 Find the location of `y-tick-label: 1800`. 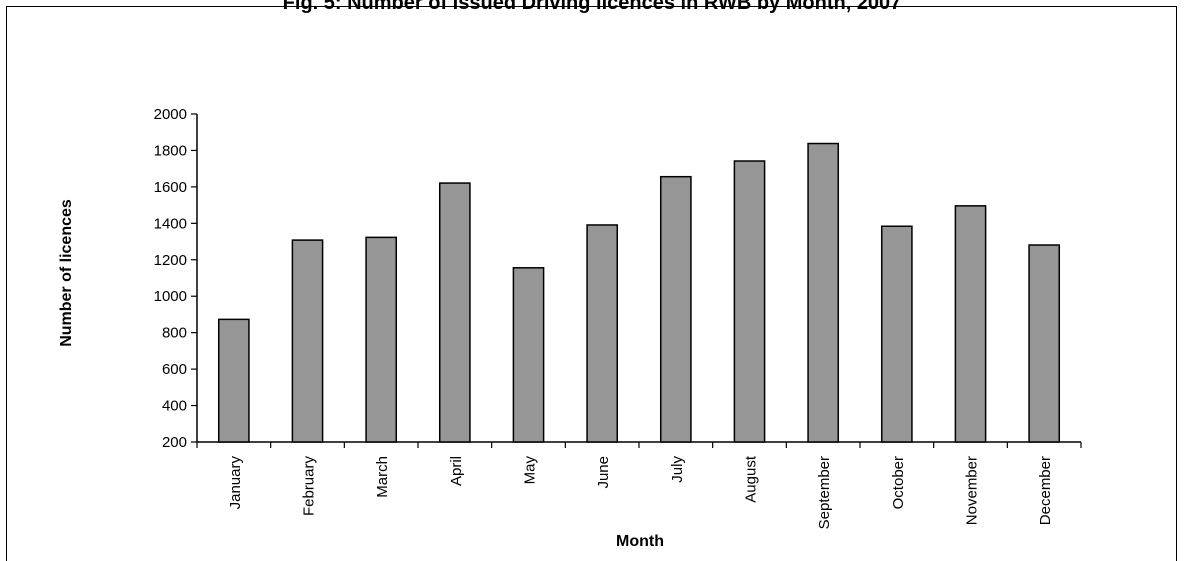

y-tick-label: 1800 is located at coordinates (170, 150).